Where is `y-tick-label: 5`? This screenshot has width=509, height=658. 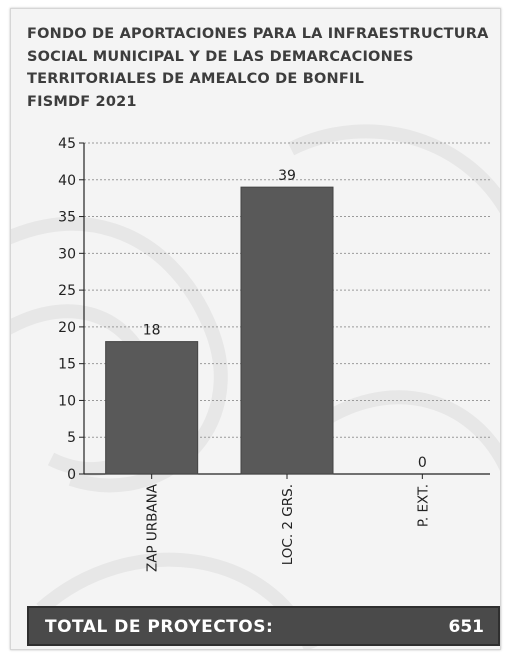 y-tick-label: 5 is located at coordinates (71, 438).